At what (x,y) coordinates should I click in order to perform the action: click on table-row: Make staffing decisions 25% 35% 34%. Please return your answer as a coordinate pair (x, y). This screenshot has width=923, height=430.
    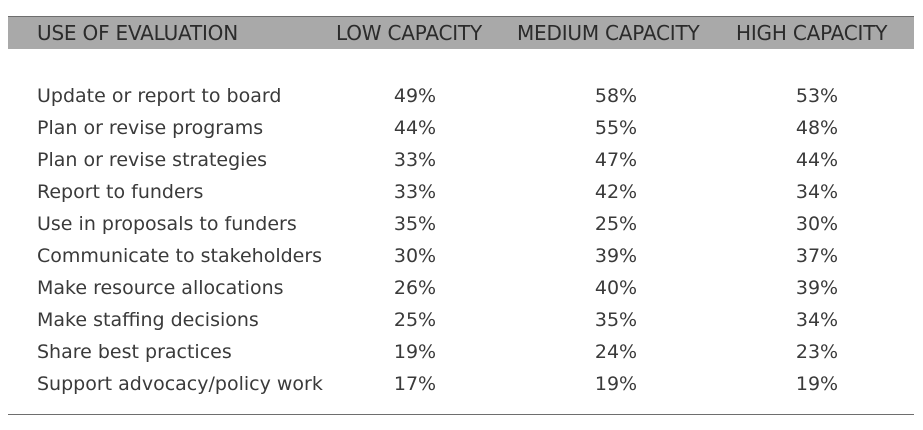
    Looking at the image, I should click on (461, 320).